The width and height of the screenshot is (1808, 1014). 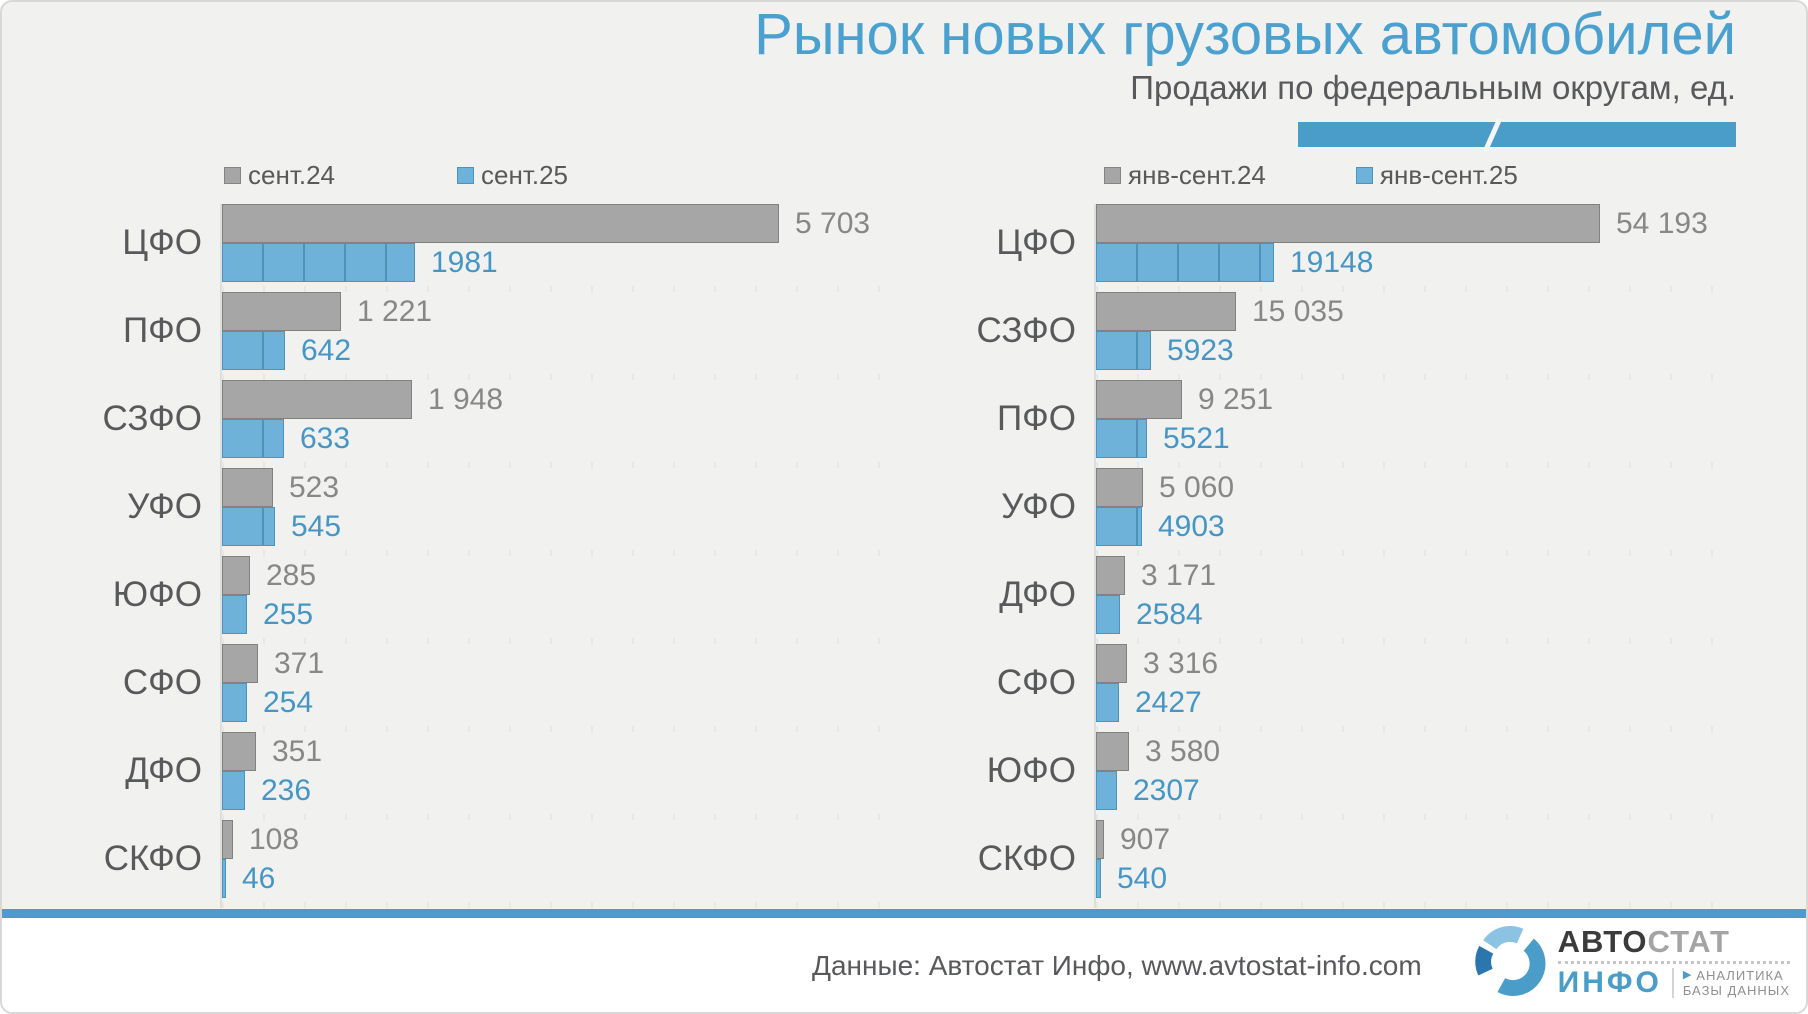 I want to click on legend-label: янв-сент.25, so click(x=1448, y=174).